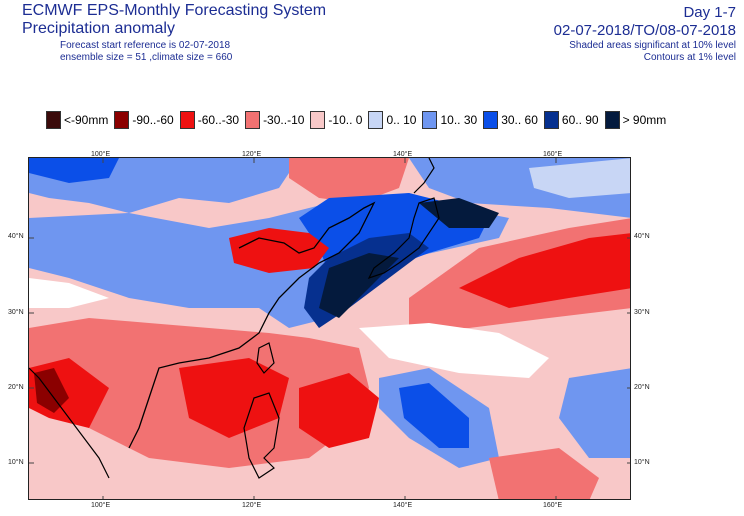  I want to click on lon-label-160-top: 160°E, so click(553, 154).